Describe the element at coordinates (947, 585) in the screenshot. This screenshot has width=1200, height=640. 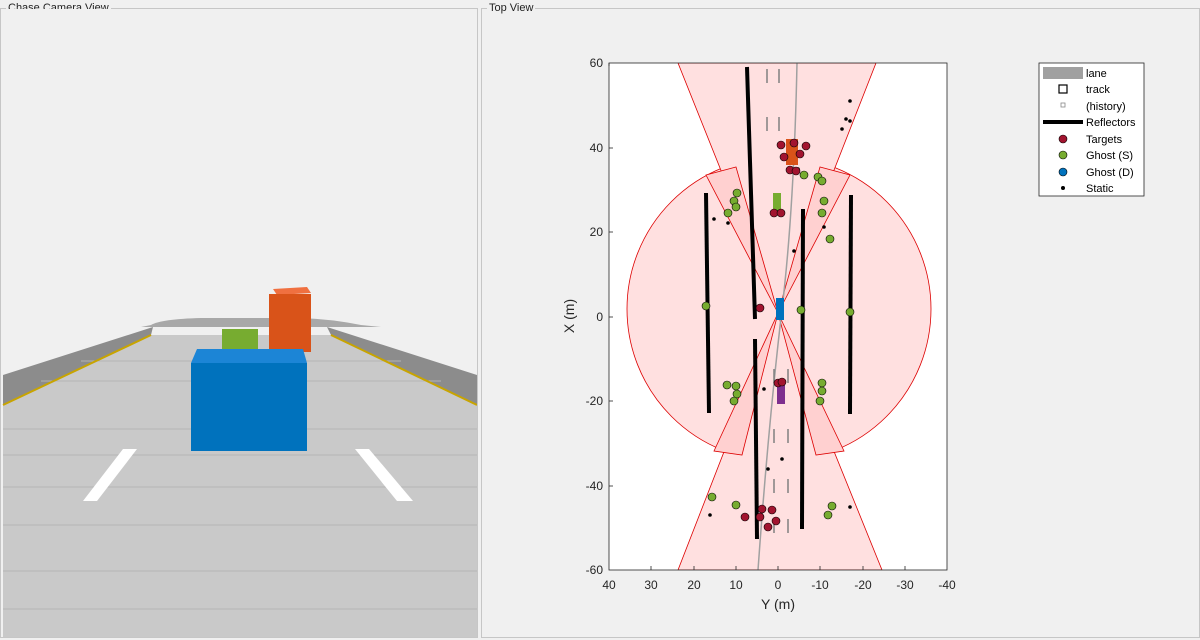
I see `x-tick-label: -40` at that location.